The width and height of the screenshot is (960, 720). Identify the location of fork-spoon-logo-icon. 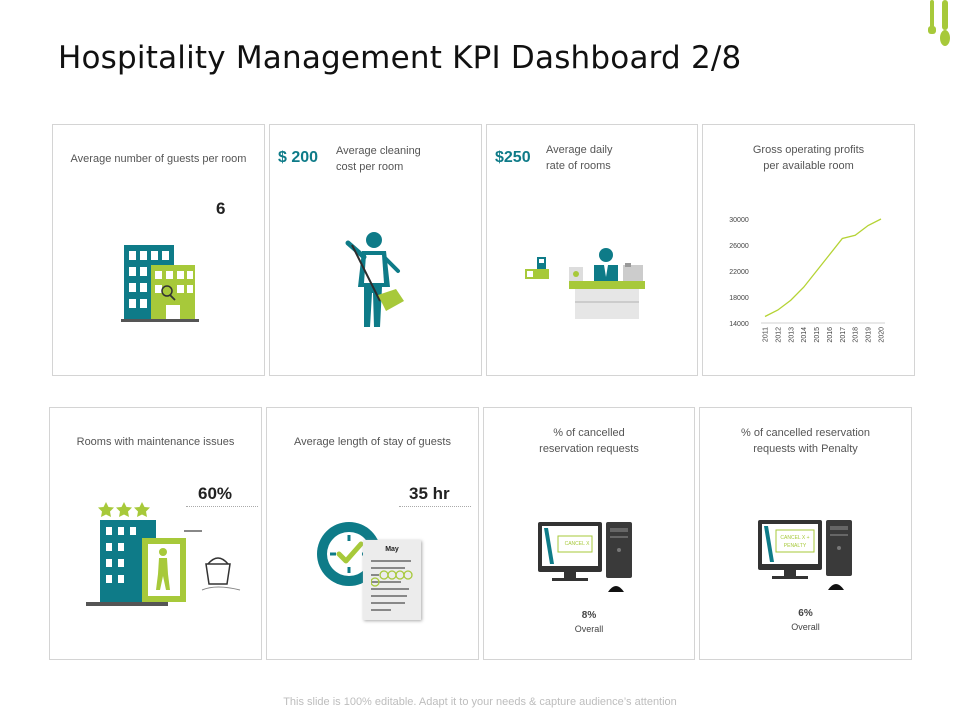
(939, 23).